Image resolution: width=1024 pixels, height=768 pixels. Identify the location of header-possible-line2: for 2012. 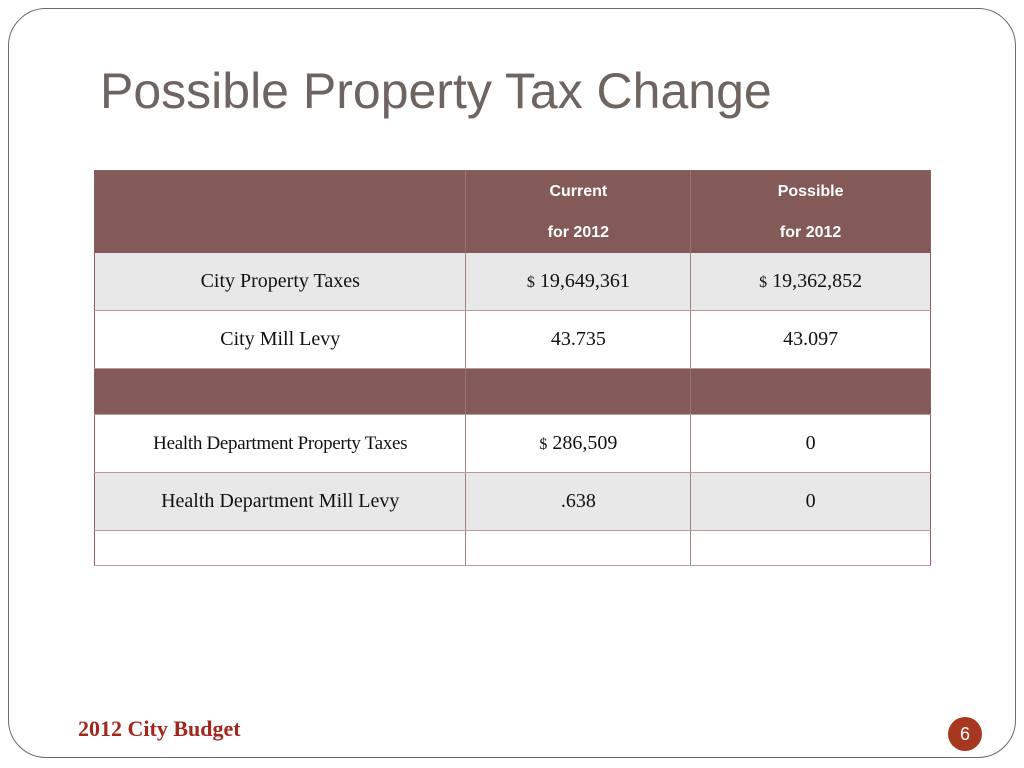
(810, 232).